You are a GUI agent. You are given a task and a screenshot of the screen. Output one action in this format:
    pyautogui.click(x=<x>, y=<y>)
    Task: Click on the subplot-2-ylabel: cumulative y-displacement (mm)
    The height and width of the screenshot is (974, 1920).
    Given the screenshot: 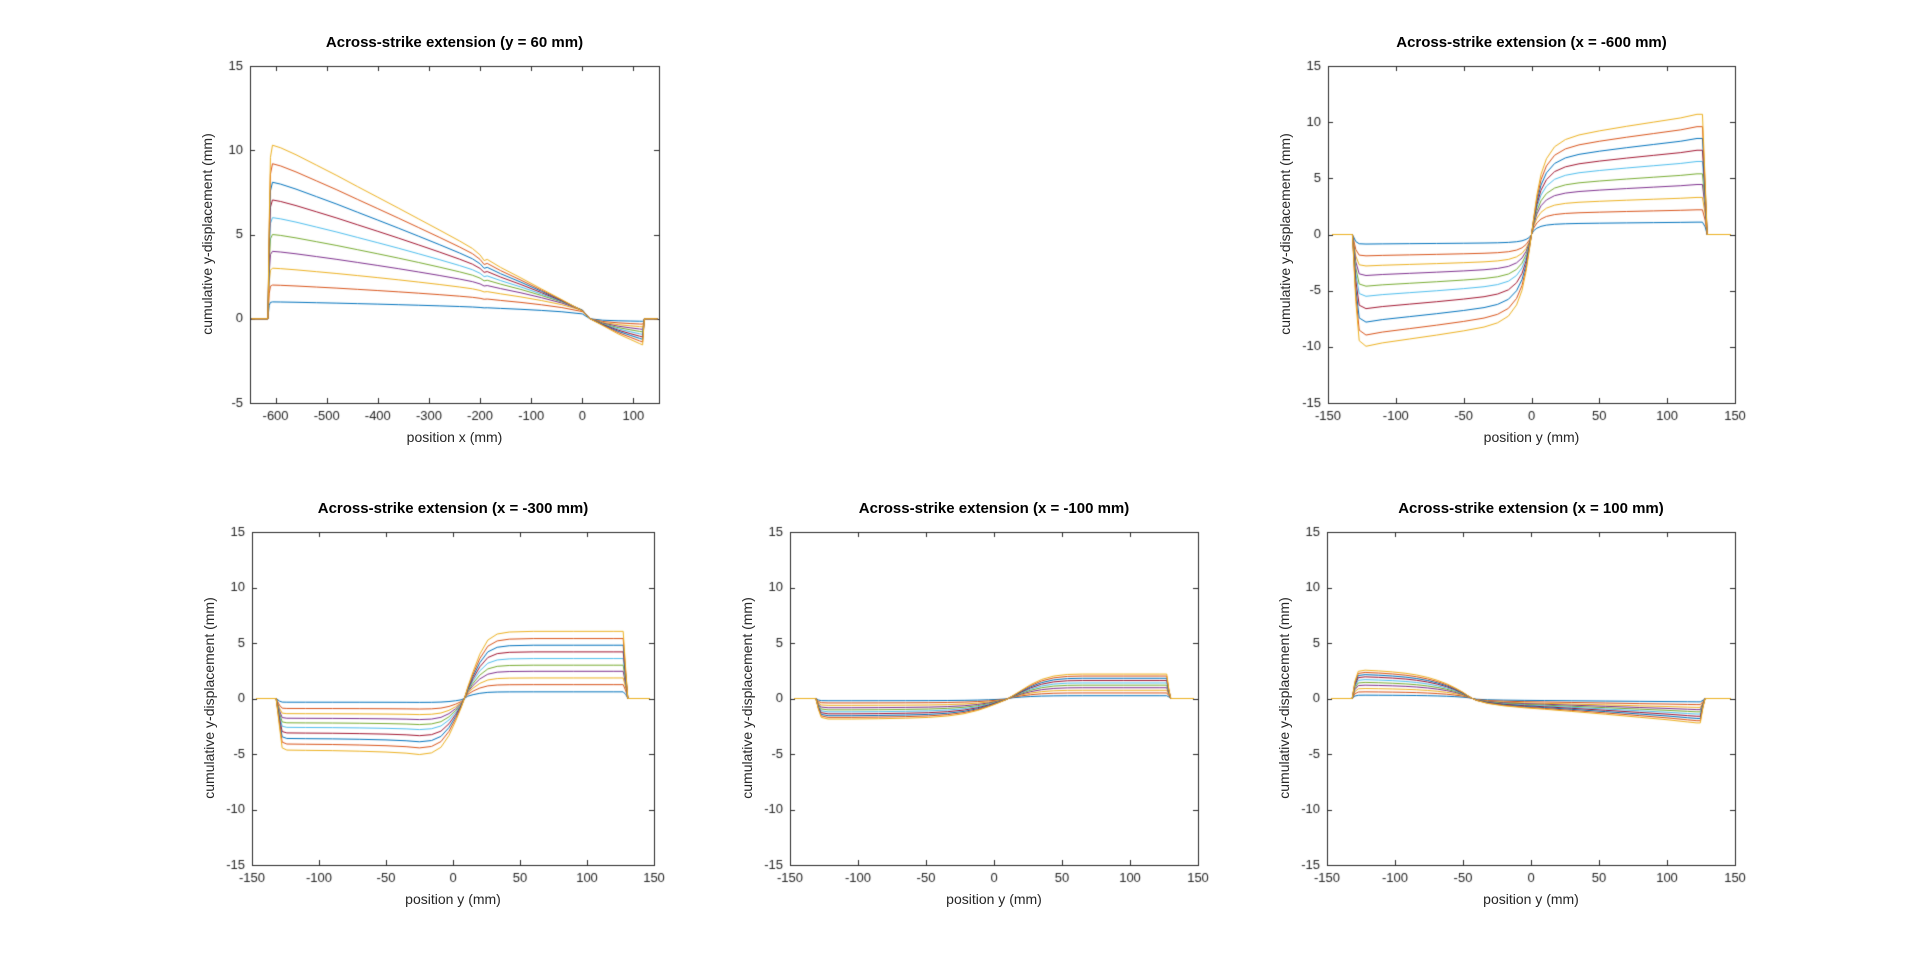 What is the action you would take?
    pyautogui.click(x=1285, y=233)
    